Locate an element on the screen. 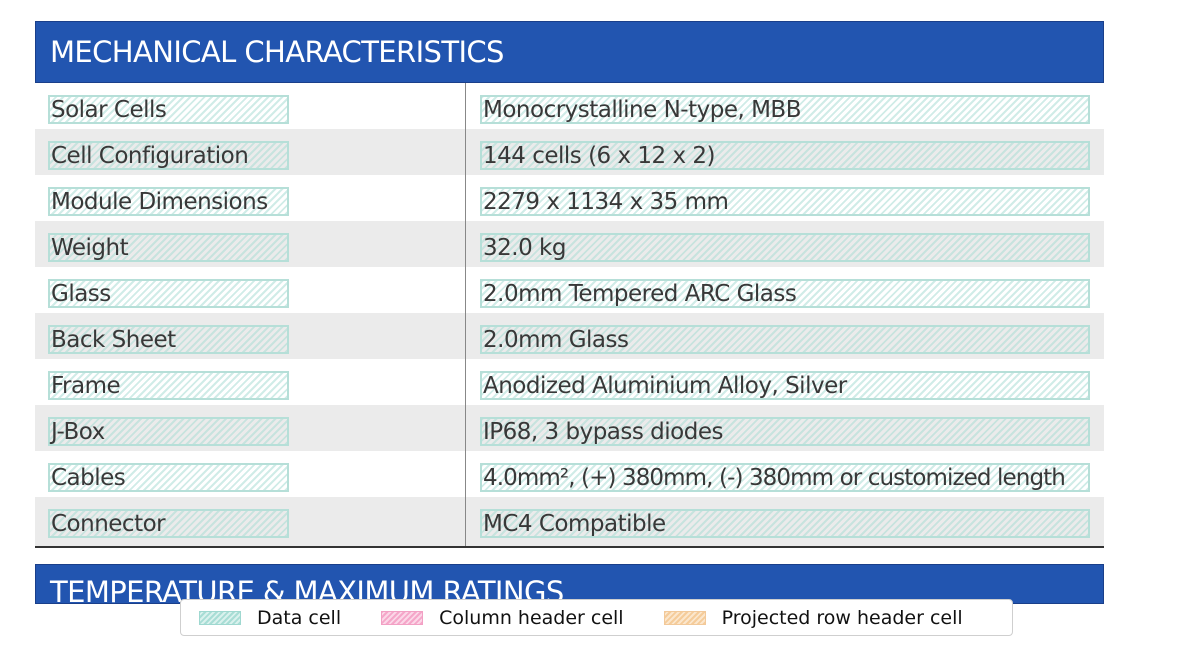 The width and height of the screenshot is (1192, 651). legend-item-column-header: Column header cell is located at coordinates (502, 617).